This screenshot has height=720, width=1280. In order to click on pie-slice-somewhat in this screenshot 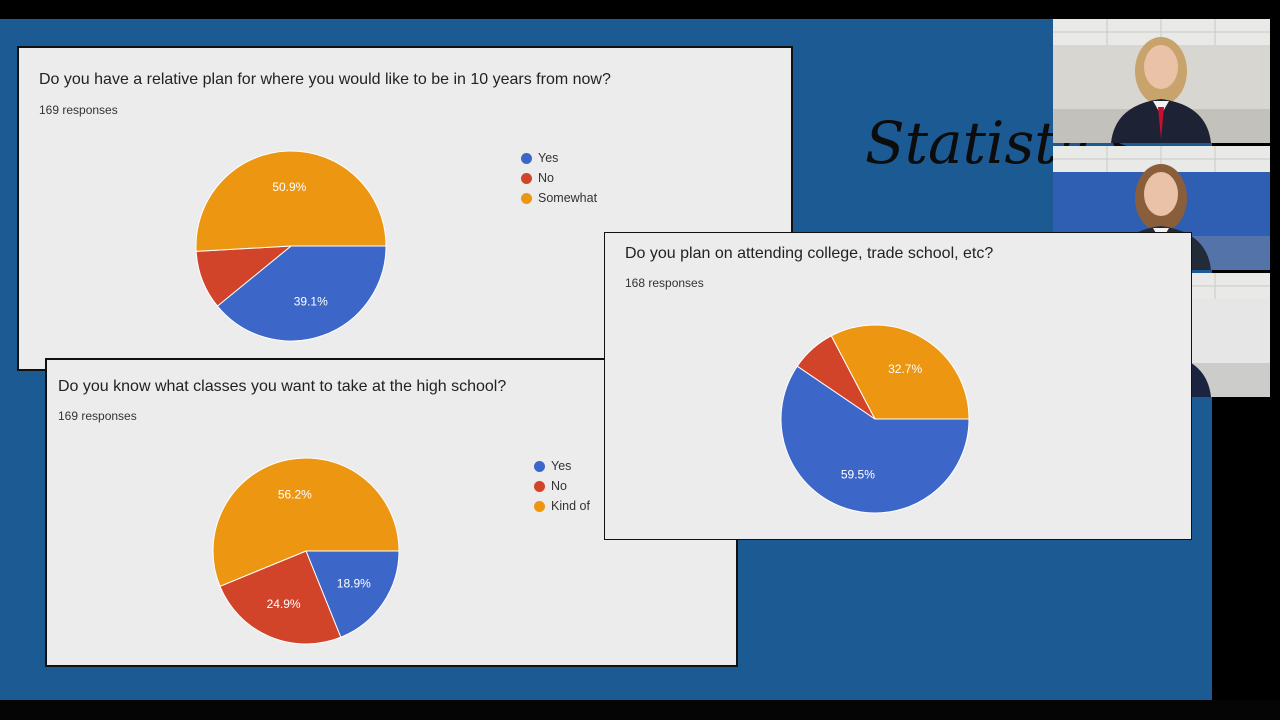, I will do `click(291, 201)`.